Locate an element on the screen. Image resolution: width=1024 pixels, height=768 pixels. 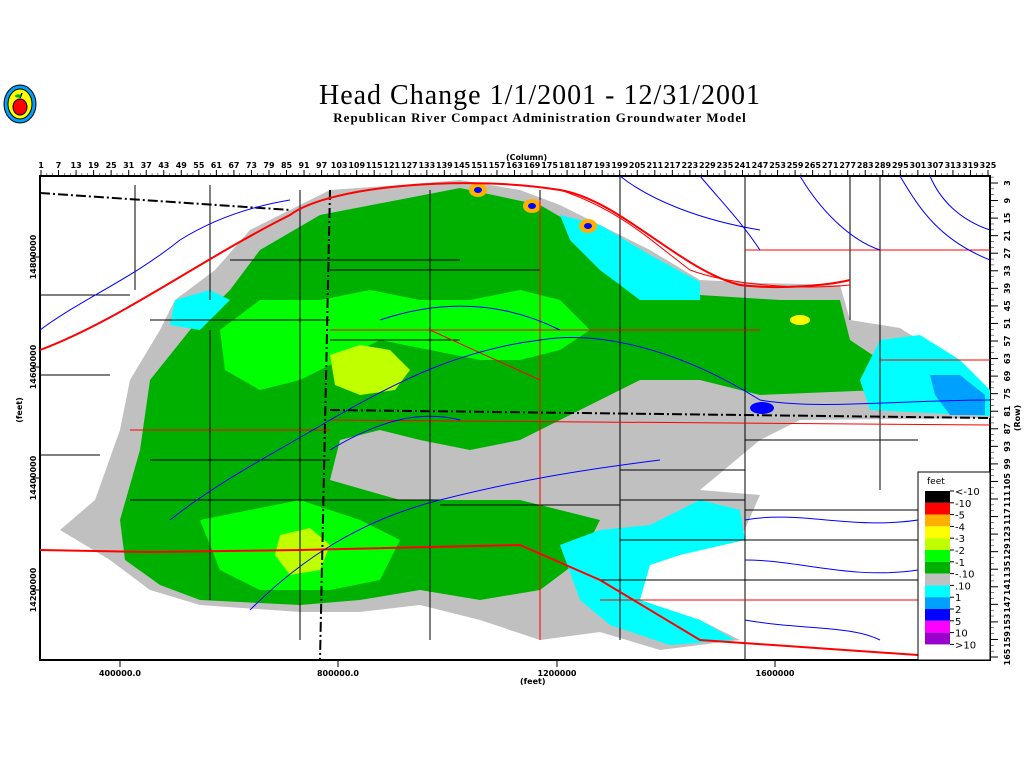
column-tick-label: 193 is located at coordinates (602, 165).